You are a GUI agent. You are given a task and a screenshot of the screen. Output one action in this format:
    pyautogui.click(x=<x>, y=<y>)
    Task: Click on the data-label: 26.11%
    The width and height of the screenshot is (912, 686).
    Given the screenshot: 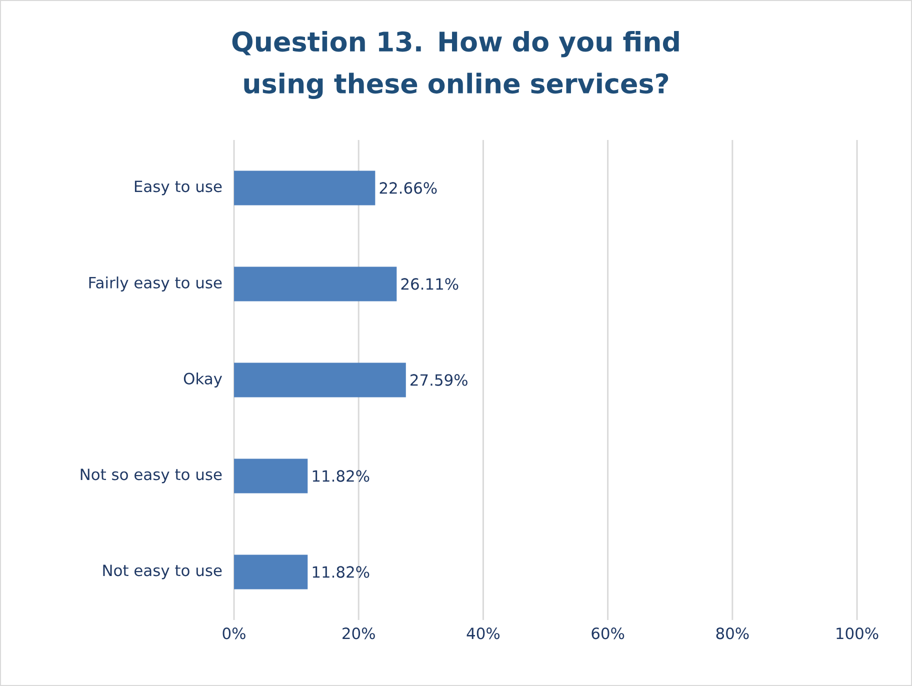 What is the action you would take?
    pyautogui.click(x=429, y=284)
    